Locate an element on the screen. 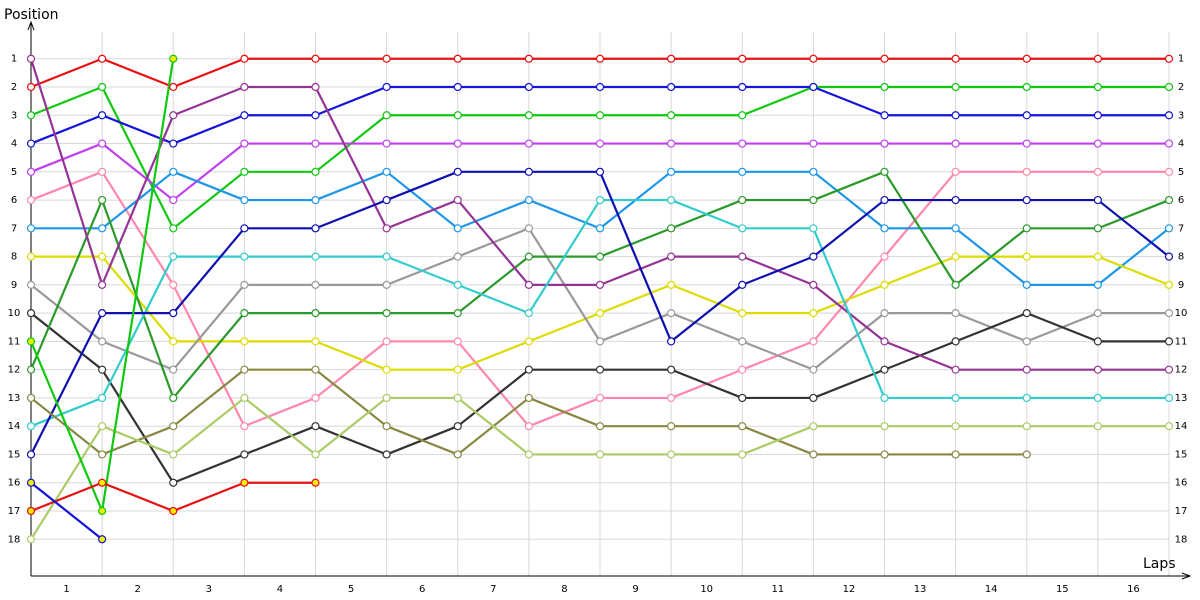 This screenshot has height=600, width=1200. y-tick-label: 14 is located at coordinates (14, 426).